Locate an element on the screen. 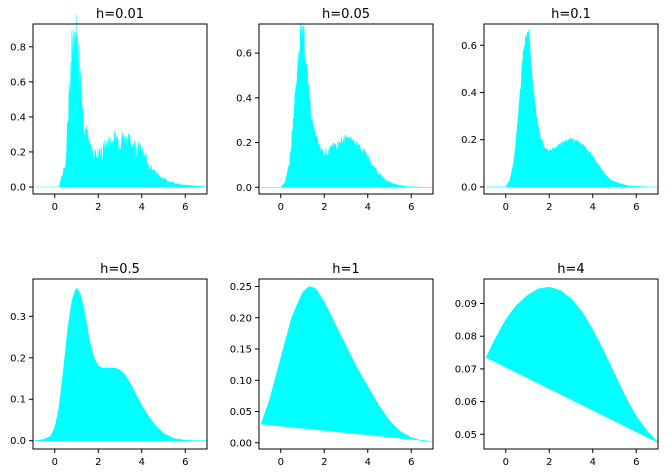  subplot-4: 0 2 4 6 0.0 0.1 0.2 0.3 h=0.5 is located at coordinates (109, 365).